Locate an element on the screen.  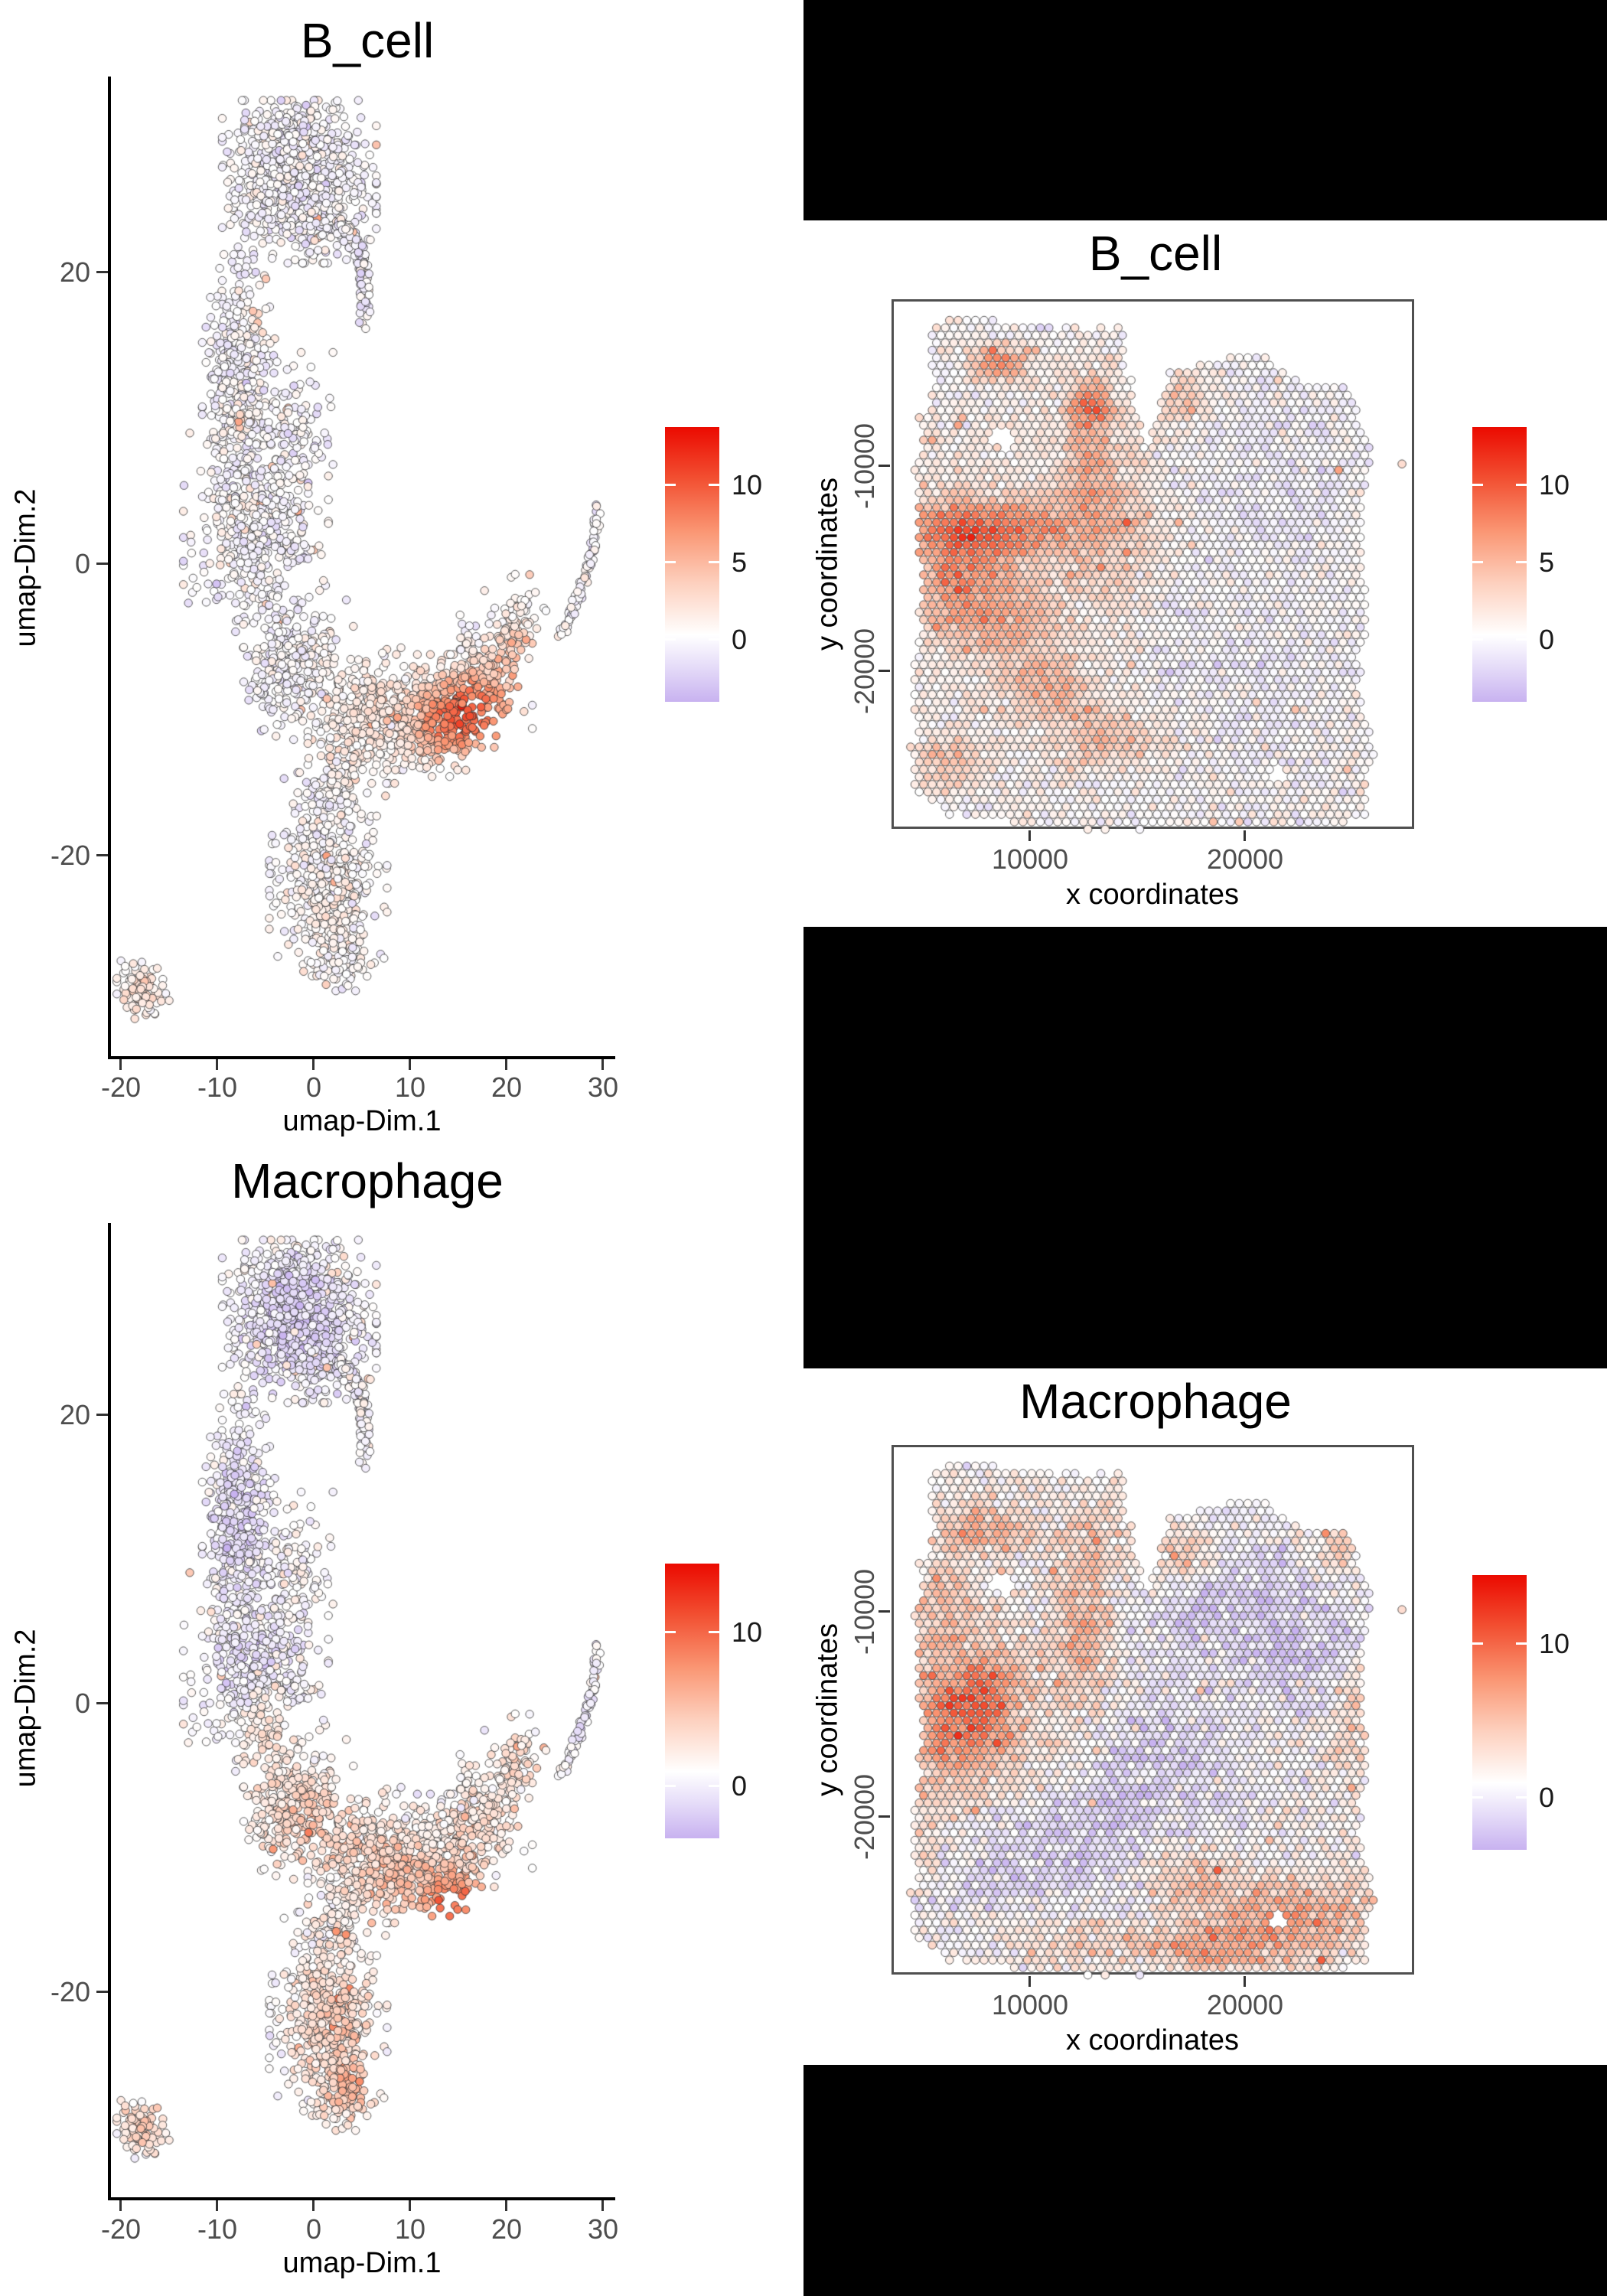
y-axis-title: umap-Dim.2 is located at coordinates (26, 567).